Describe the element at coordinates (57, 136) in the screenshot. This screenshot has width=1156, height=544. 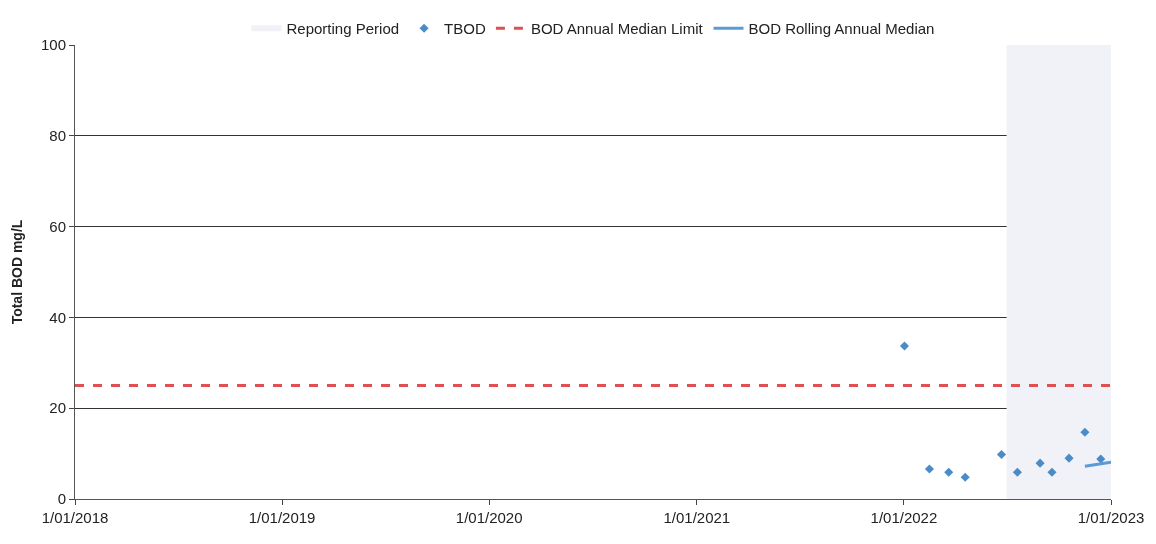
I see `y-tick-label: 80` at that location.